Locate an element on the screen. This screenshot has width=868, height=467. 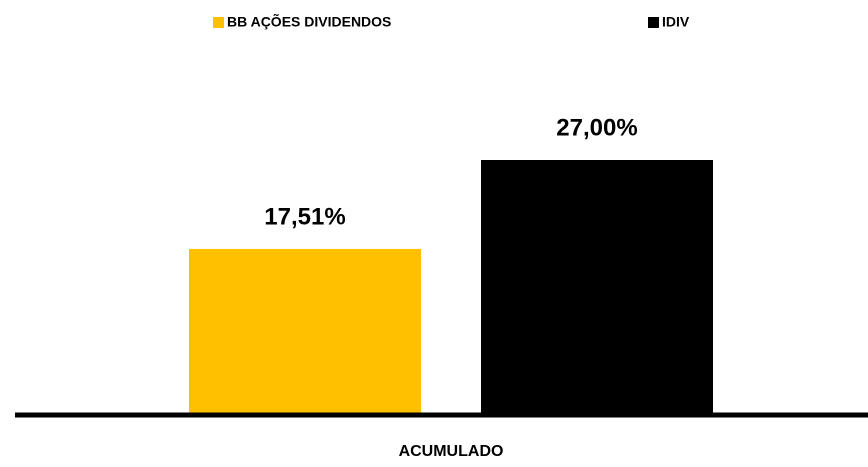
value-label: 27,00% is located at coordinates (596, 127).